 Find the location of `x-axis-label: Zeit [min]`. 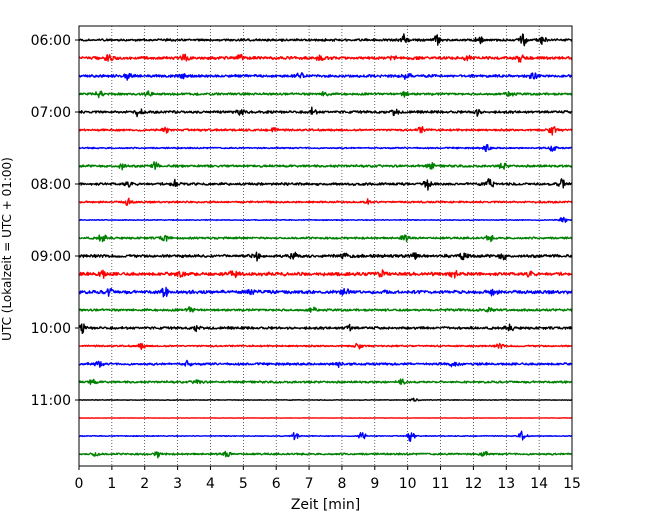

x-axis-label: Zeit [min] is located at coordinates (325, 505).